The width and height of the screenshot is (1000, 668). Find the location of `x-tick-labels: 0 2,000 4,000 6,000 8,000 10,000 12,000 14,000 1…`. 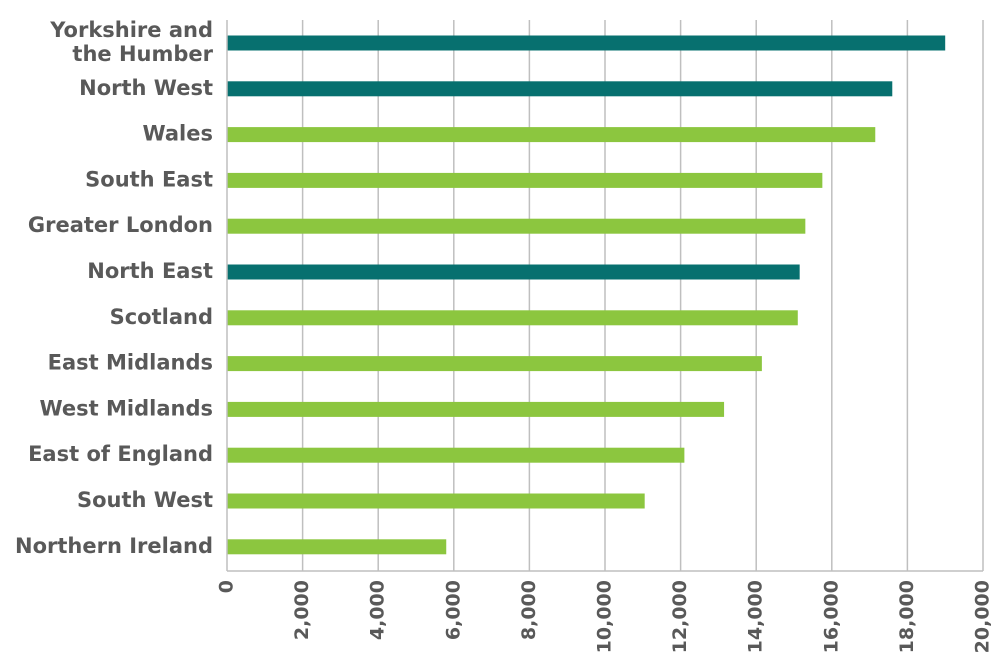

x-tick-labels: 0 2,000 4,000 6,000 8,000 10,000 12,000 14,000 1… is located at coordinates (605, 616).